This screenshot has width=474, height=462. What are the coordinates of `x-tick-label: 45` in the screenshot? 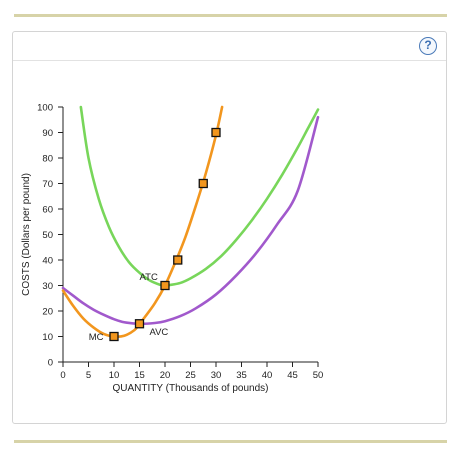 It's located at (292, 375).